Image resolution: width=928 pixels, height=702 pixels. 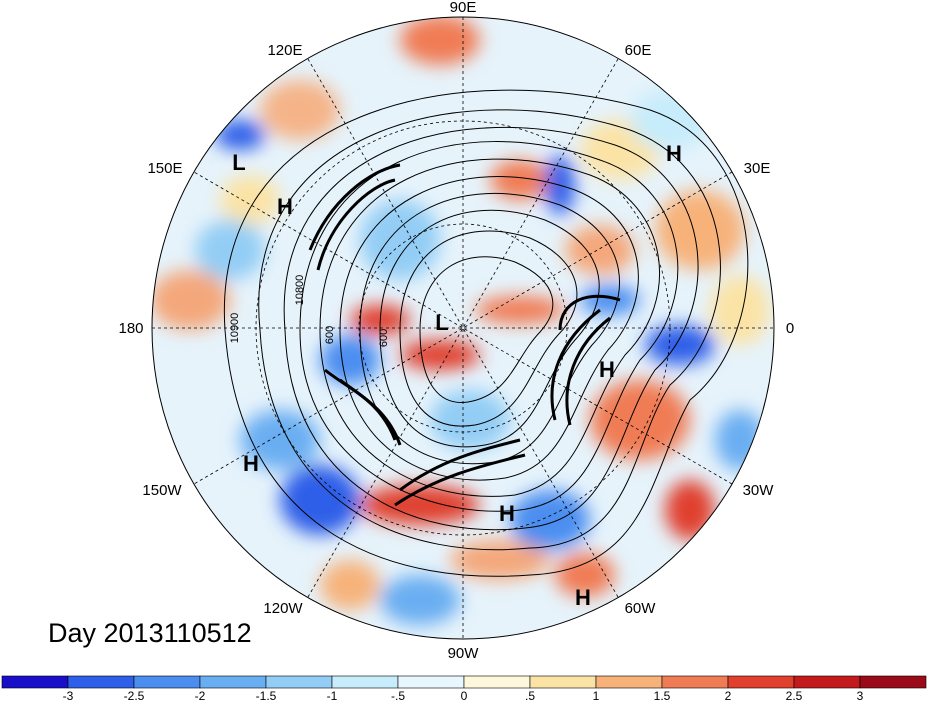 I want to click on colorbar-label: 1, so click(x=596, y=695).